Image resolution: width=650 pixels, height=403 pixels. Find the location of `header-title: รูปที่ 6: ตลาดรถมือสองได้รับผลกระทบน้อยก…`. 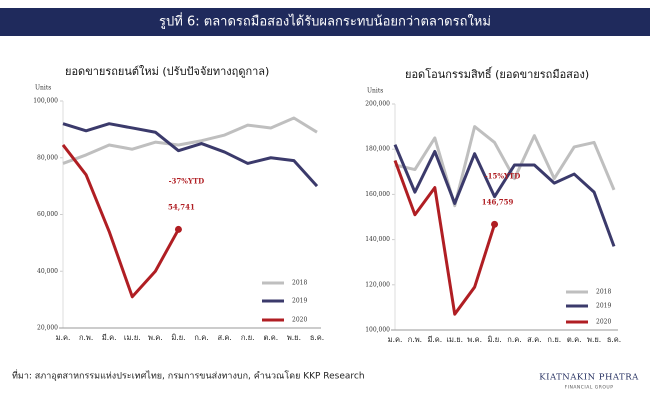

header-title: รูปที่ 6: ตลาดรถมือสองได้รับผลกระทบน้อยก… is located at coordinates (325, 21).